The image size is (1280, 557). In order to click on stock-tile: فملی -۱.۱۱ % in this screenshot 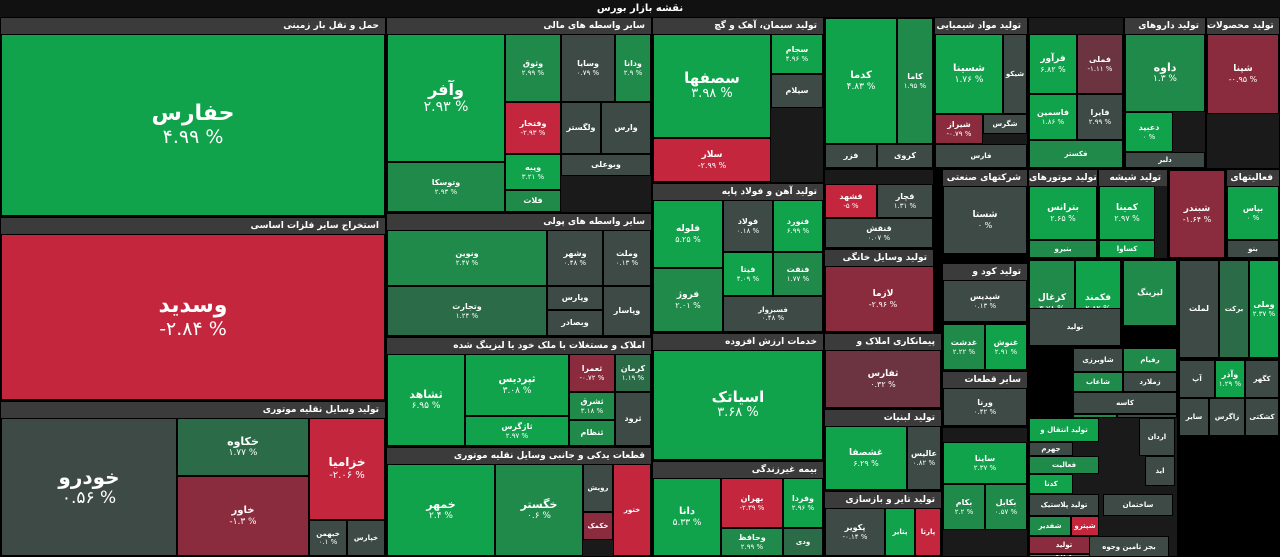, I will do `click(1100, 64)`.